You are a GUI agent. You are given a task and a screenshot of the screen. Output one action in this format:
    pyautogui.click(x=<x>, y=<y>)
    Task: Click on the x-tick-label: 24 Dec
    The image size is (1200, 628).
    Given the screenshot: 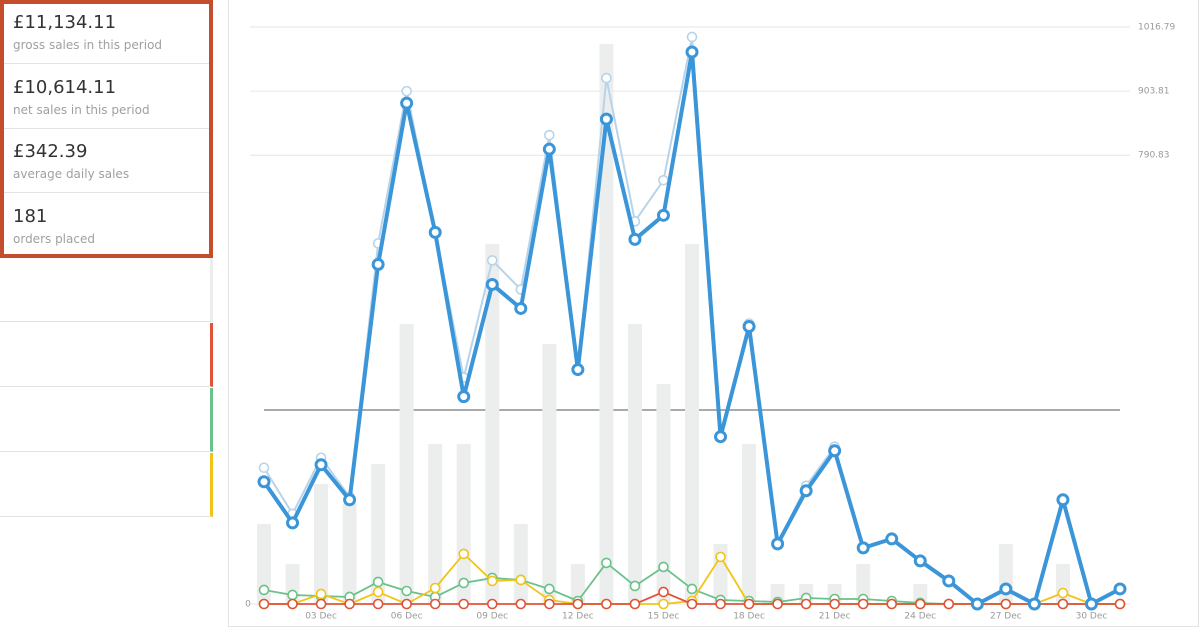 What is the action you would take?
    pyautogui.click(x=920, y=617)
    